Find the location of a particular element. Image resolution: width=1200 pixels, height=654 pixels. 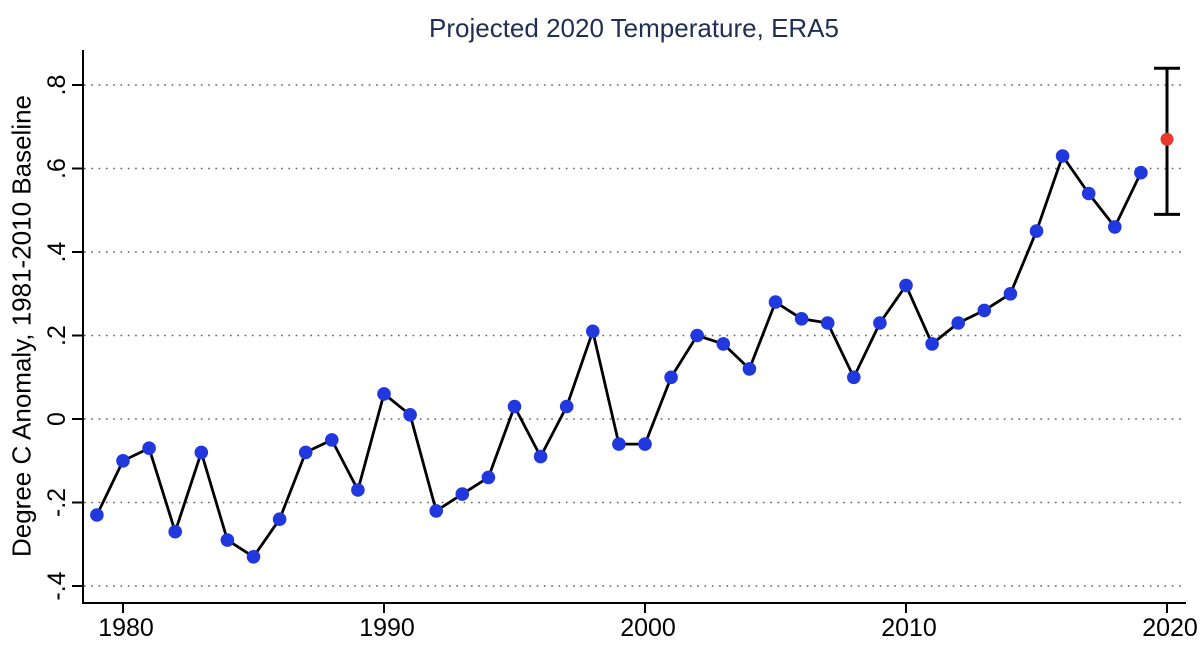

y-tick-label: .2 is located at coordinates (57, 335).